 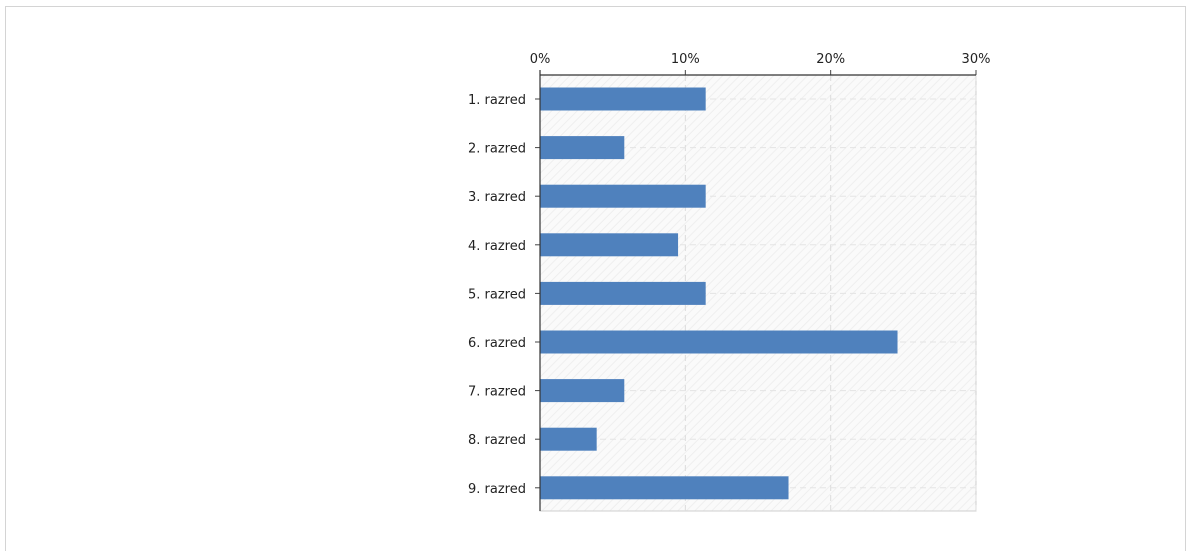 I want to click on category-label: 5. razred, so click(x=497, y=294).